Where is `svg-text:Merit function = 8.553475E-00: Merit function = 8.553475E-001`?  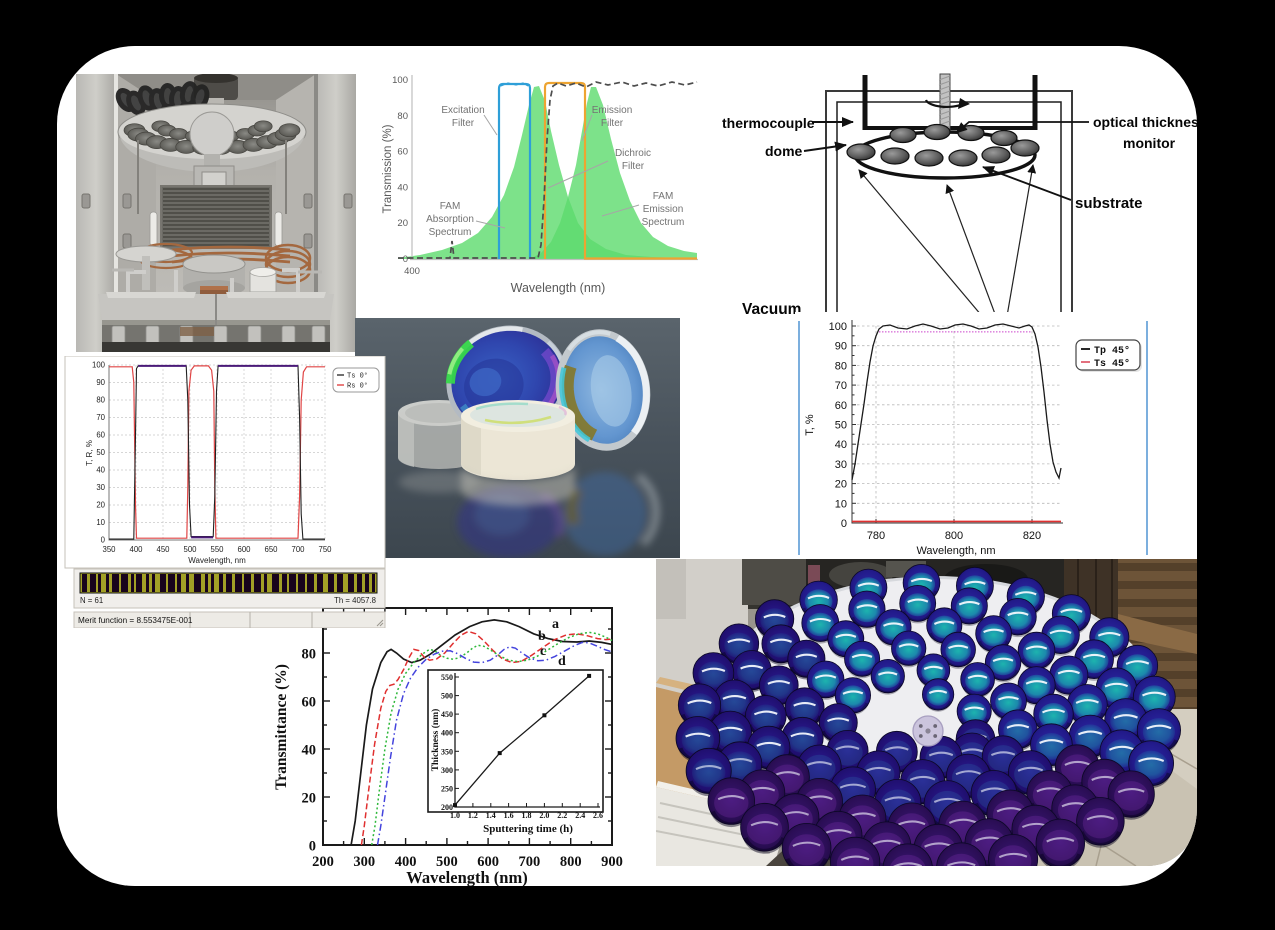
svg-text:Merit function = 8.553475E-00: Merit function = 8.553475E-001 is located at coordinates (135, 620).